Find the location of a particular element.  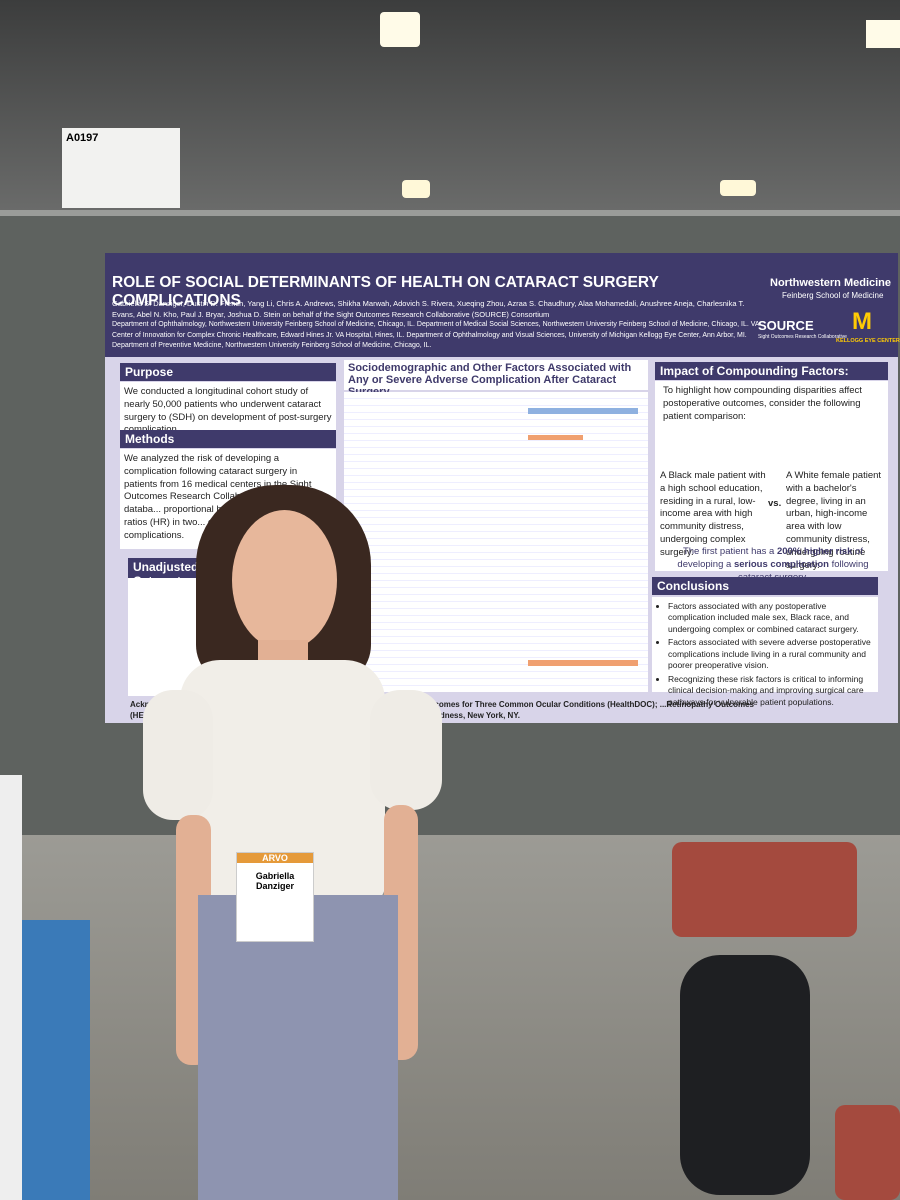

section-heading: Methods is located at coordinates (228, 439).